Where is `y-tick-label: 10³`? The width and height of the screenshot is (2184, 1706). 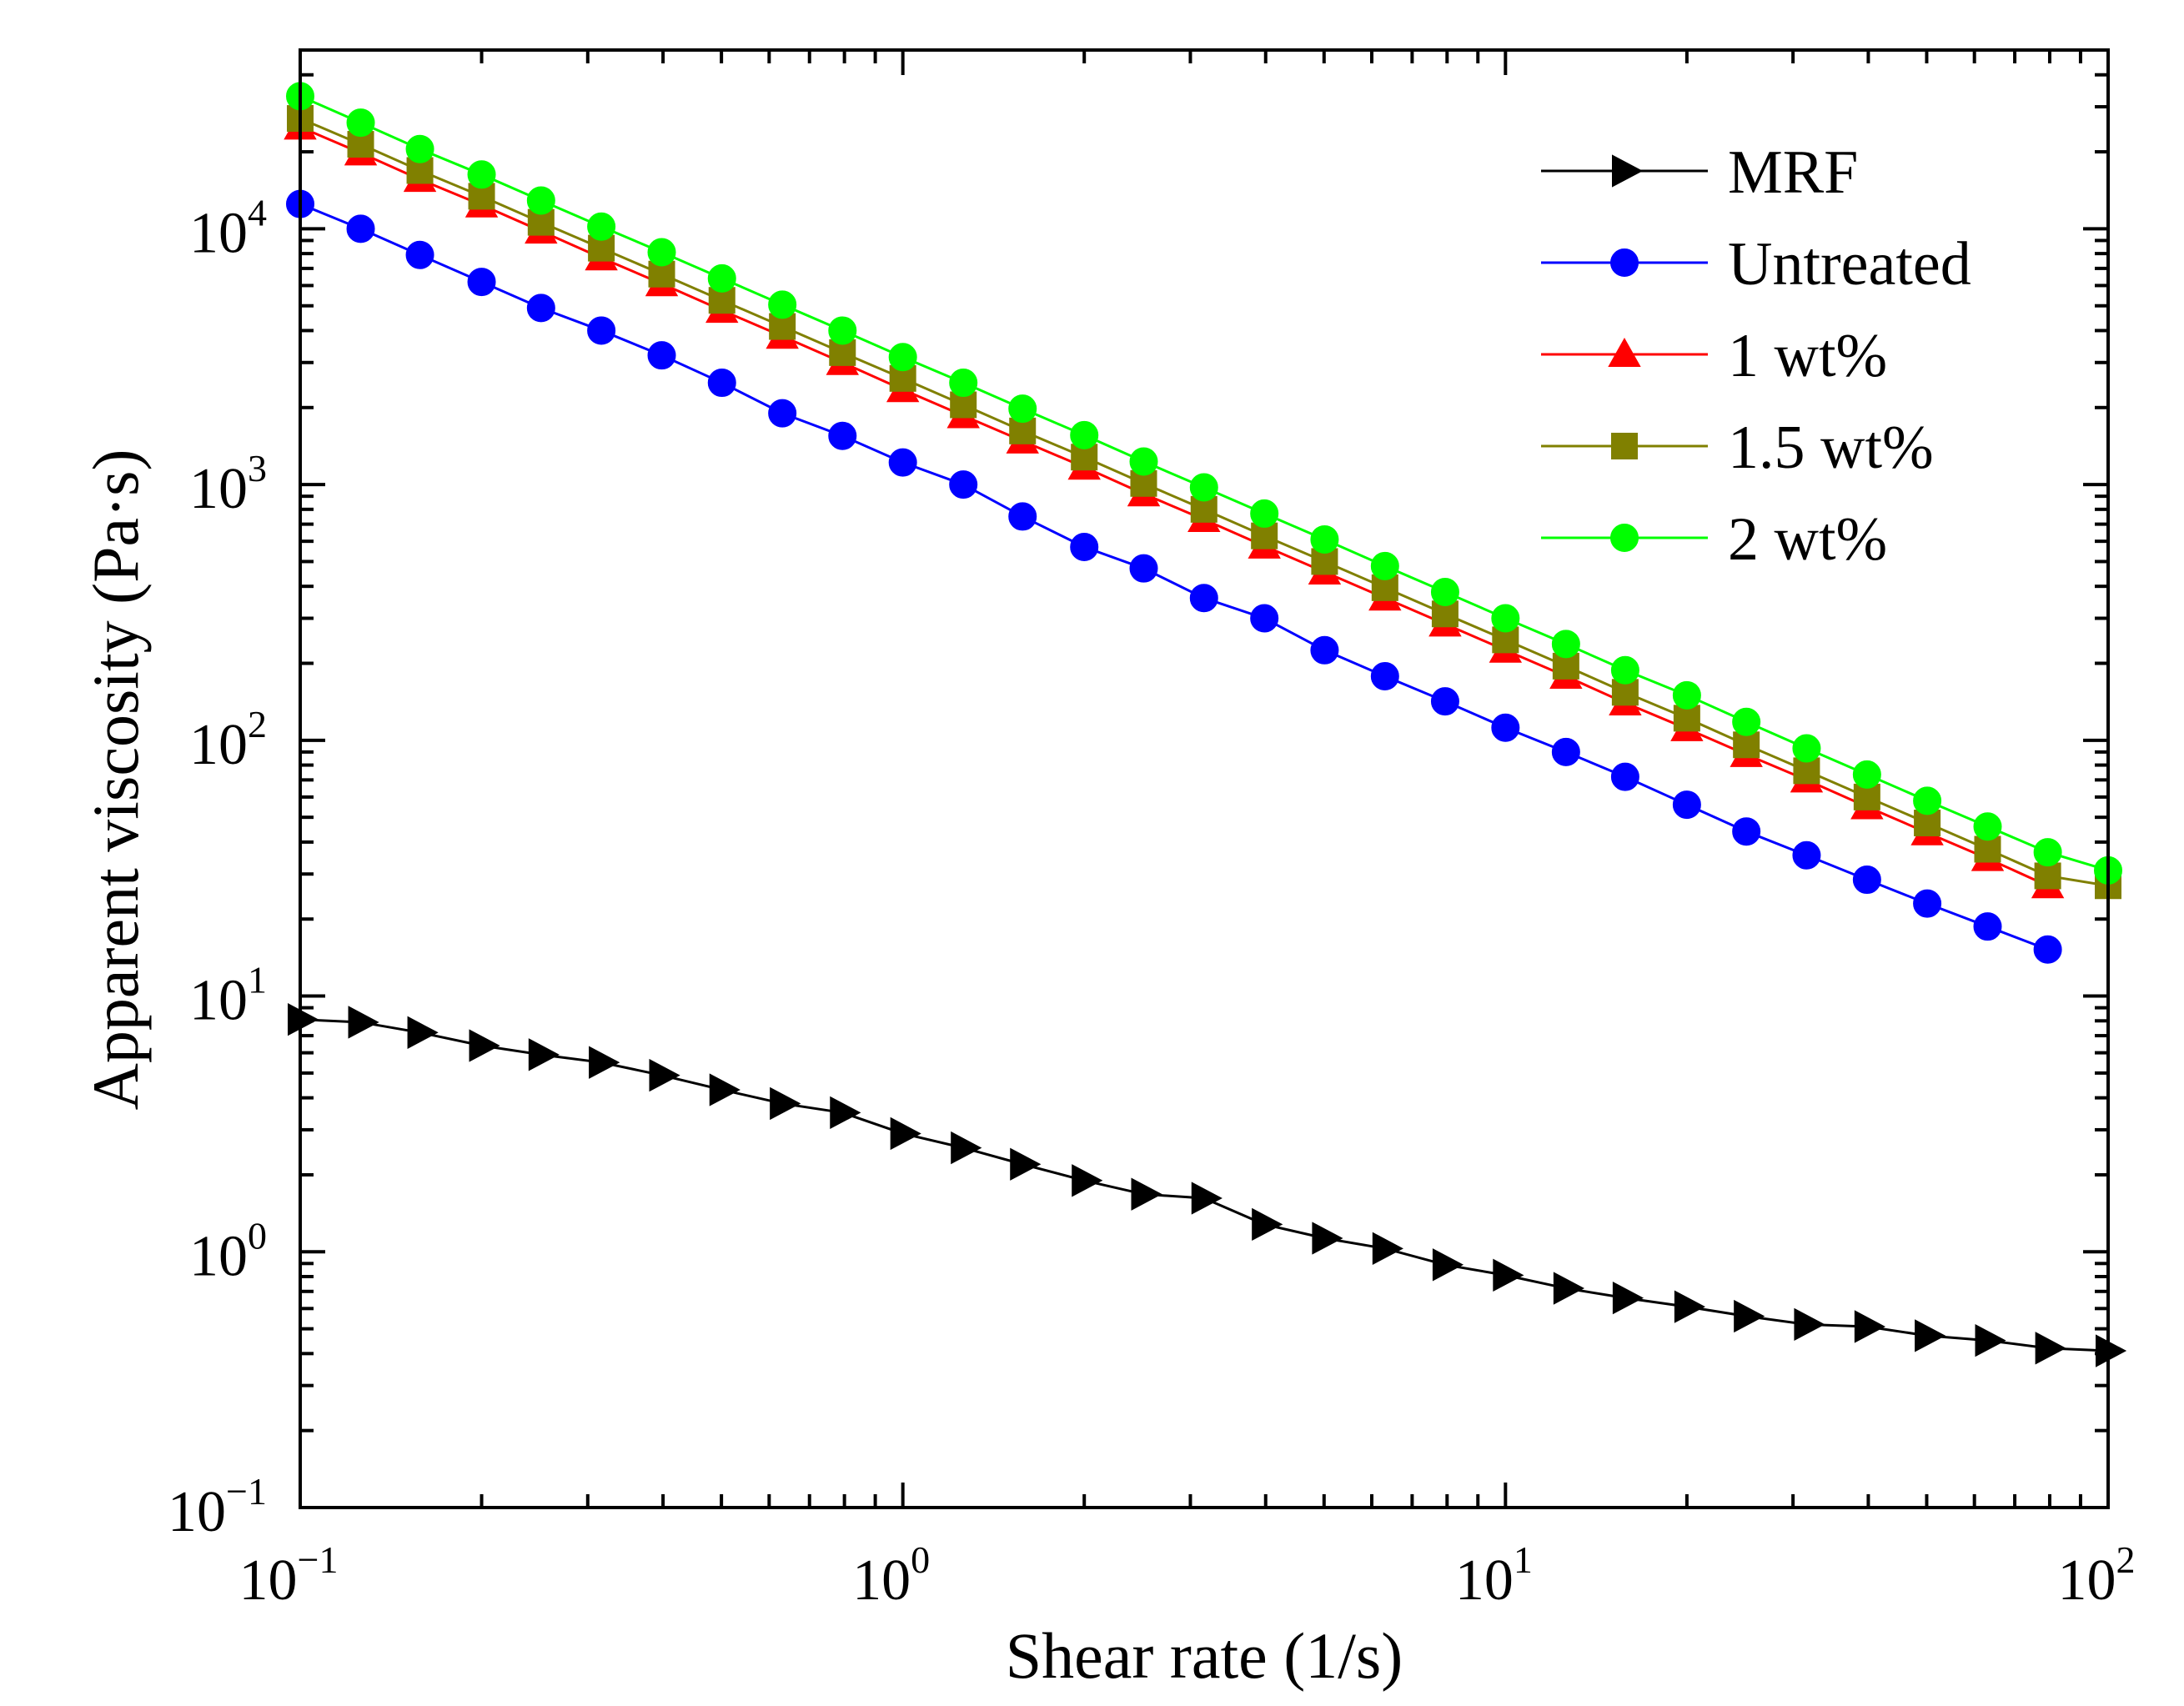
y-tick-label: 10³ is located at coordinates (228, 484).